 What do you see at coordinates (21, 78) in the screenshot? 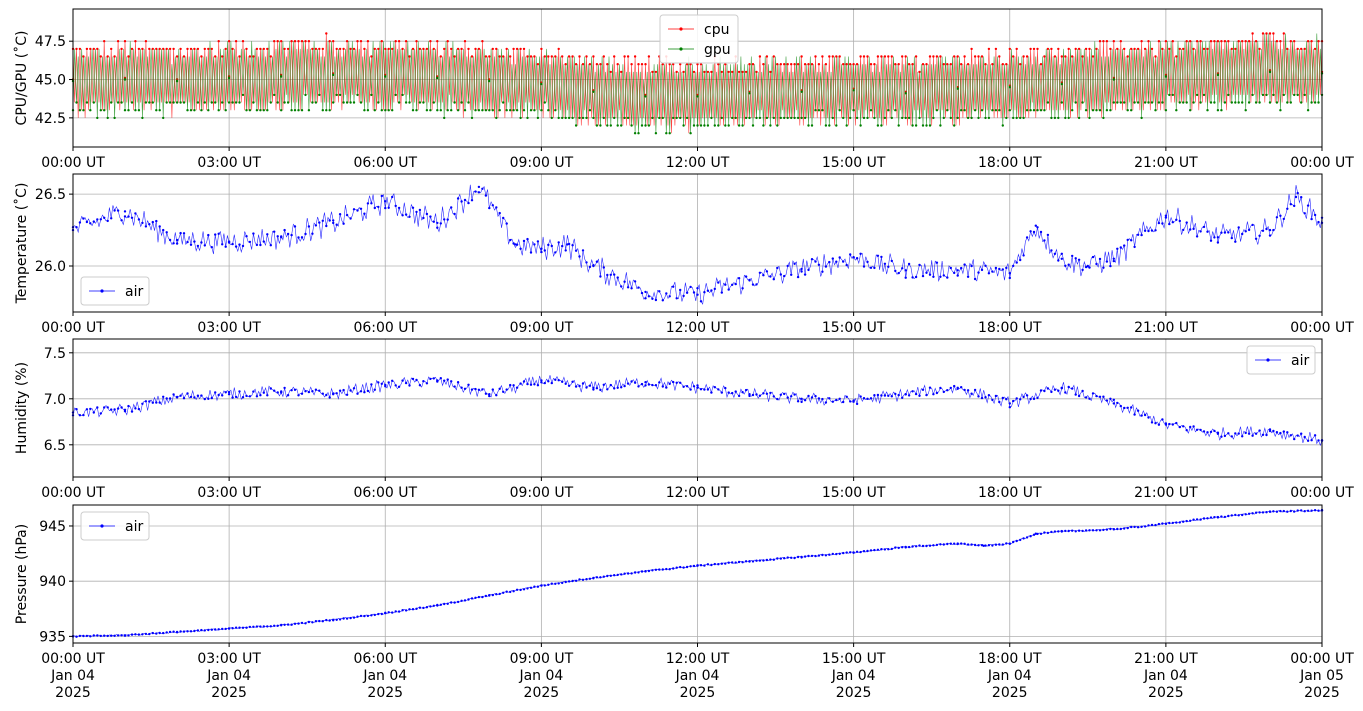
I see `y-axis-label: CPU/GPU (˚C)` at bounding box center [21, 78].